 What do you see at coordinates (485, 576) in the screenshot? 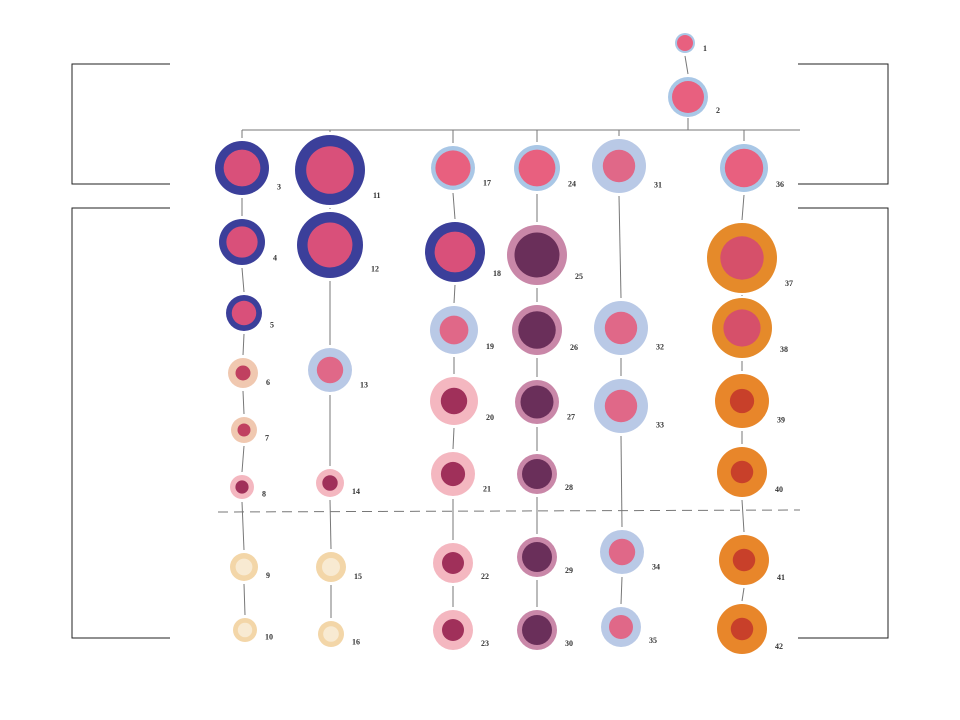
I see `cell-label: 22` at bounding box center [485, 576].